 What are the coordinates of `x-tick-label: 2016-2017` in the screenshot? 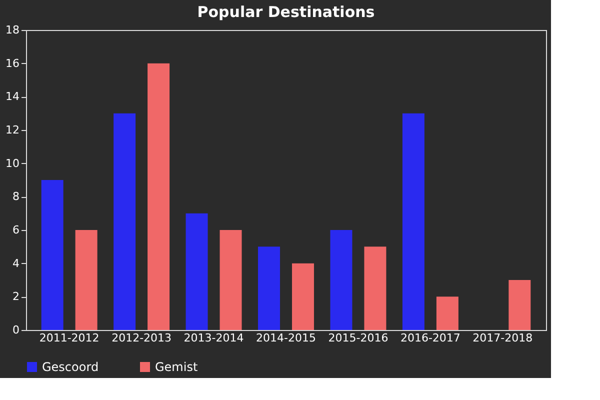 It's located at (430, 338).